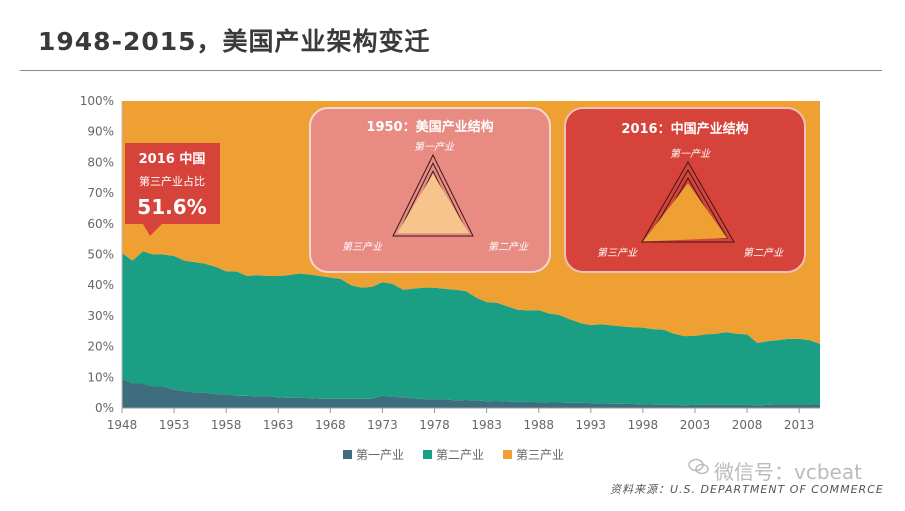 The width and height of the screenshot is (905, 511). What do you see at coordinates (174, 425) in the screenshot?
I see `x-tick-label: 1953` at bounding box center [174, 425].